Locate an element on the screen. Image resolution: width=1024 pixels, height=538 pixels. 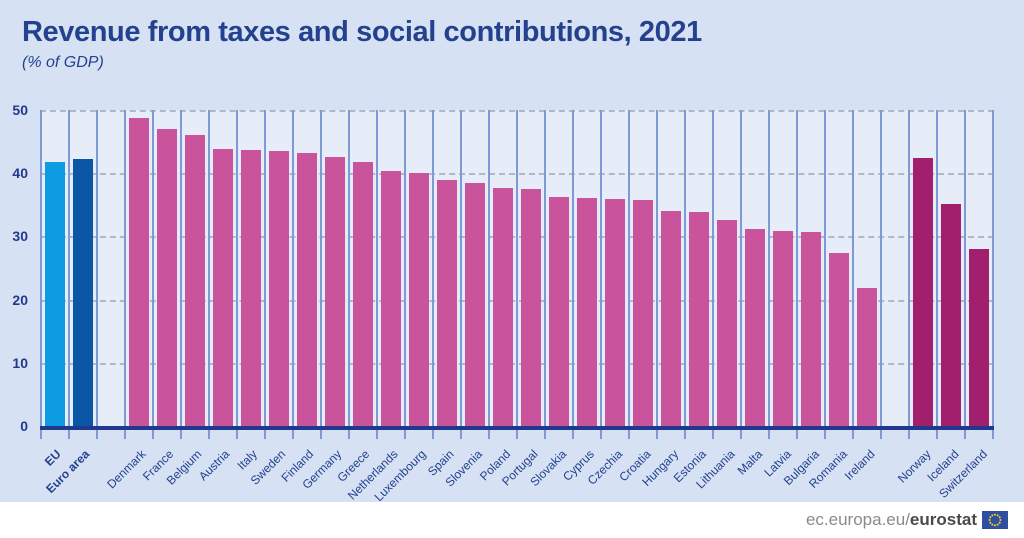
bar-slovakia is located at coordinates (559, 311).